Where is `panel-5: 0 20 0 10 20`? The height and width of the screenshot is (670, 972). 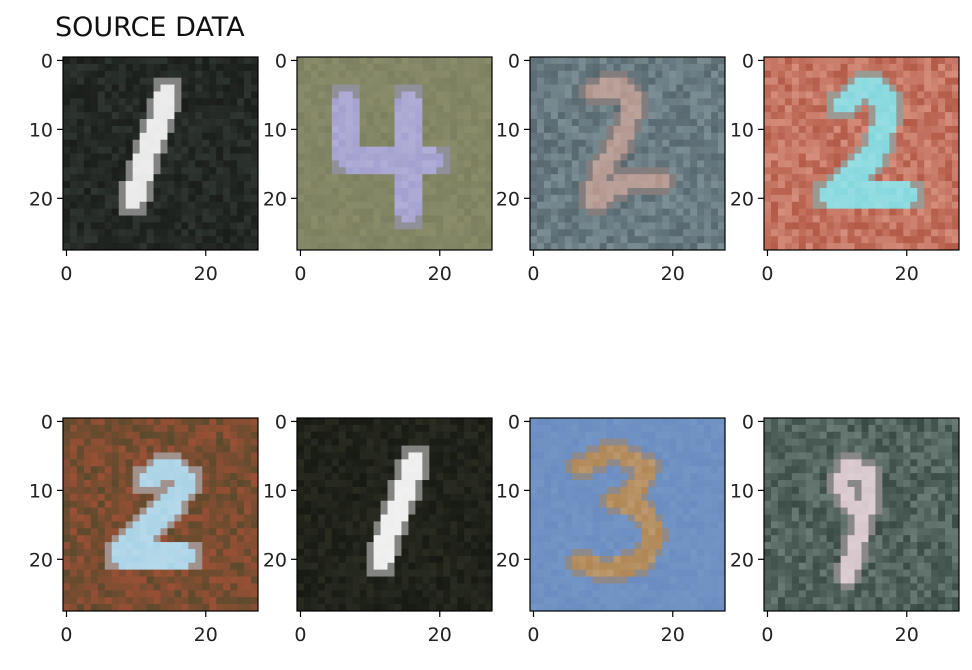
panel-5: 0 20 0 10 20 is located at coordinates (144, 528).